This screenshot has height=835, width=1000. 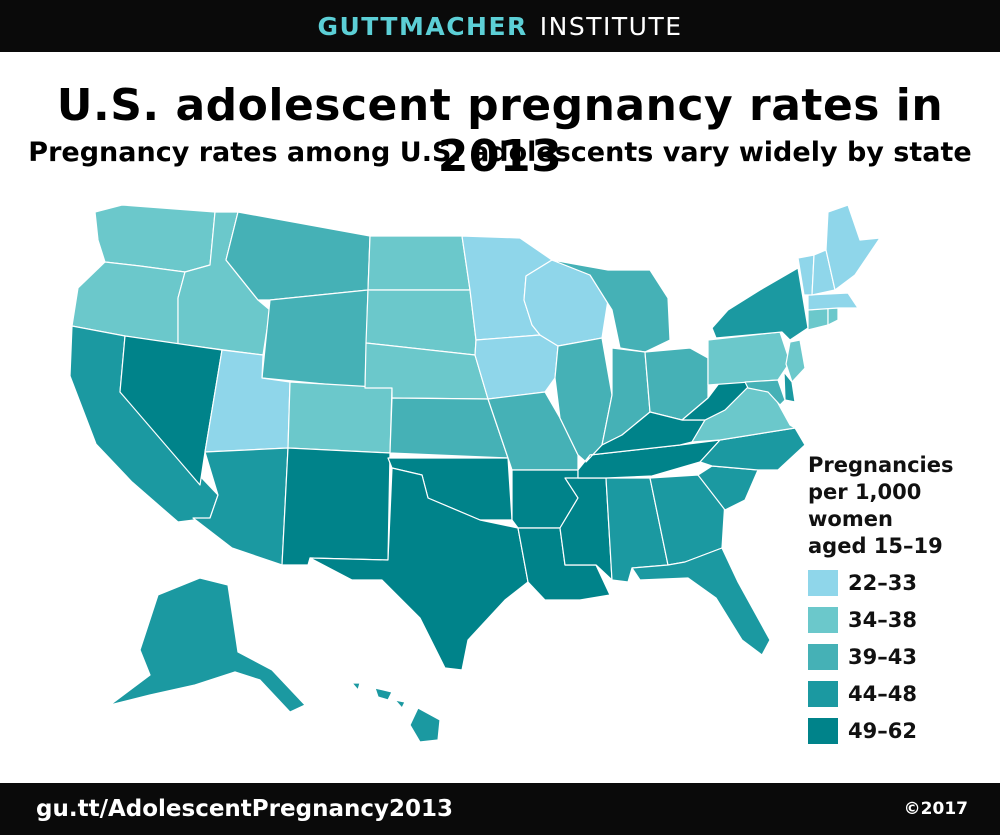 I want to click on state-RI, so click(x=833, y=316).